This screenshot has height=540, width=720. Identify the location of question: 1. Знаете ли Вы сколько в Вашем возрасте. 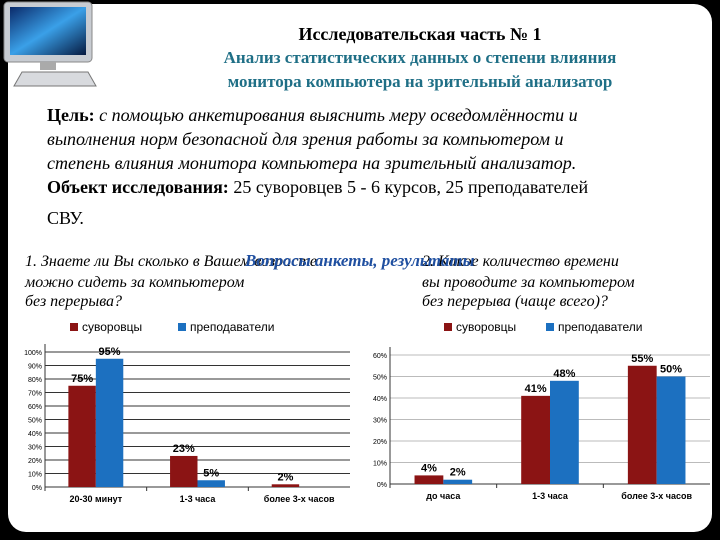
(171, 261).